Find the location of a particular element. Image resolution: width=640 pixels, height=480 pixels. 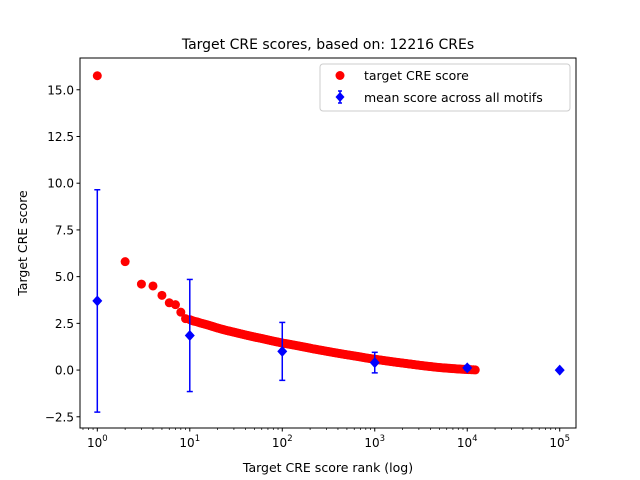

x-tick-label: 10⁴ is located at coordinates (467, 442).